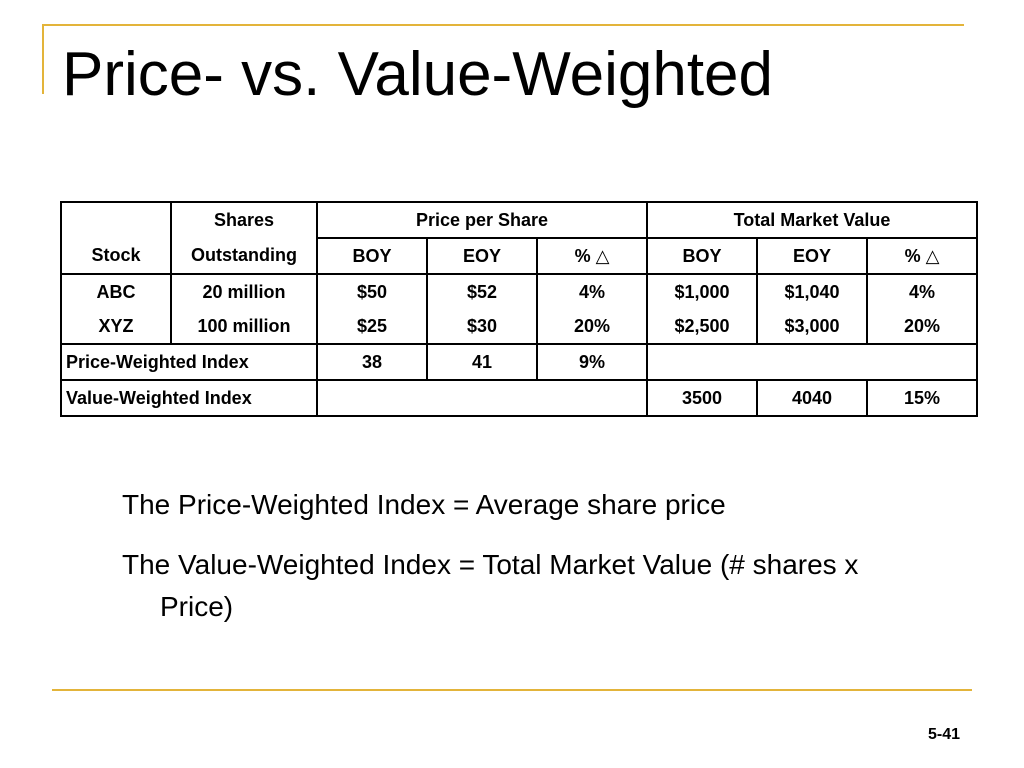 The height and width of the screenshot is (768, 1024). What do you see at coordinates (482, 327) in the screenshot?
I see `price-eoy-cell: $30` at bounding box center [482, 327].